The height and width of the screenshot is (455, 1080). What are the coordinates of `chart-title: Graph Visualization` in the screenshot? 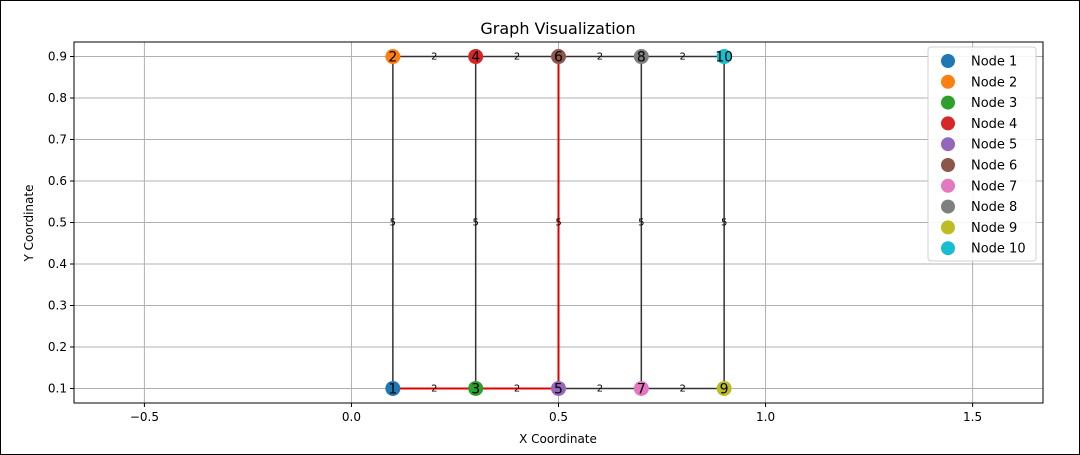 It's located at (557, 28).